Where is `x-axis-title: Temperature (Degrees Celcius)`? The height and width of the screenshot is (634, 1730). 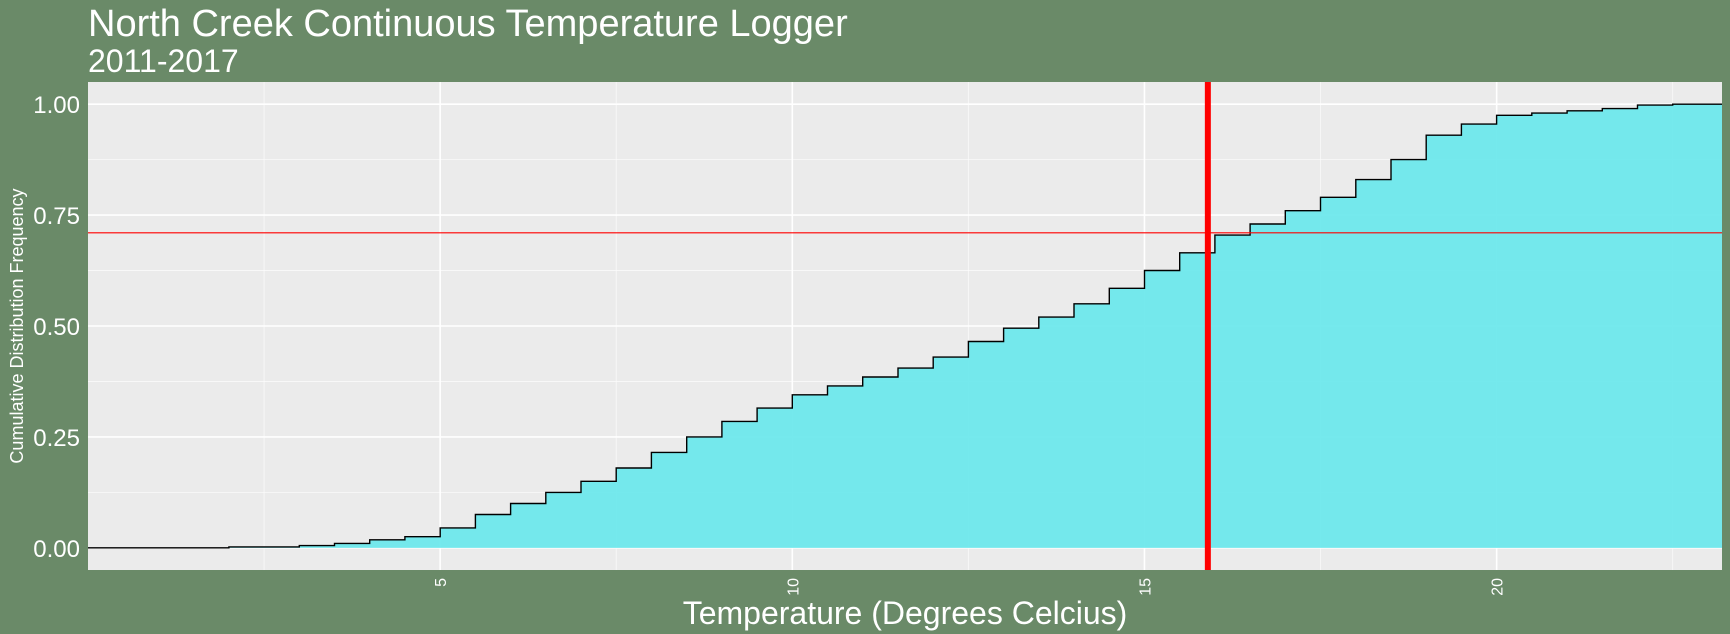 x-axis-title: Temperature (Degrees Celcius) is located at coordinates (905, 613).